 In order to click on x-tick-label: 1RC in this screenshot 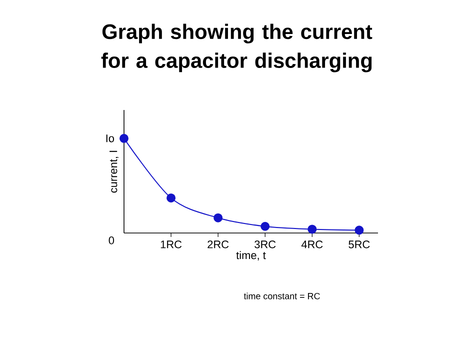, I will do `click(171, 244)`.